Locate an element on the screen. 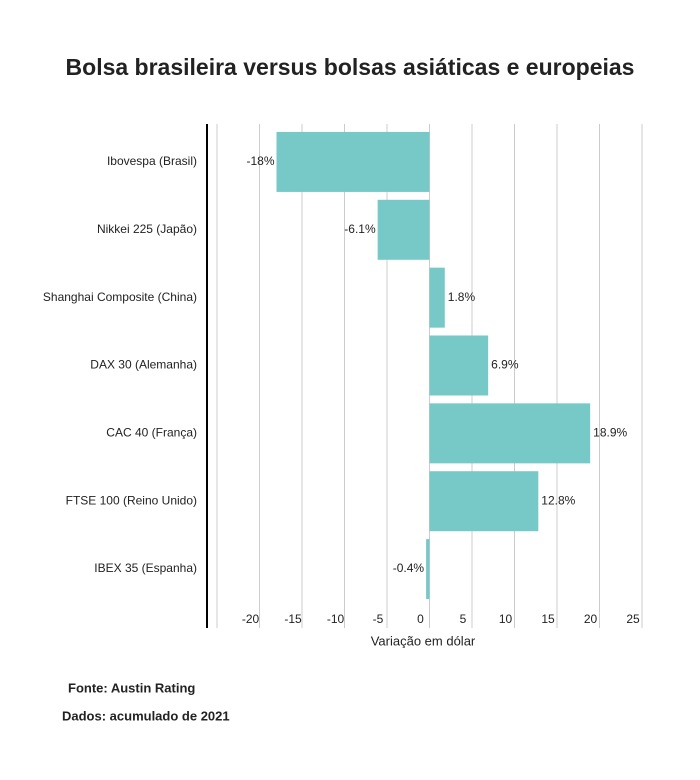 The height and width of the screenshot is (780, 700). x-tick-label: -20 is located at coordinates (251, 619).